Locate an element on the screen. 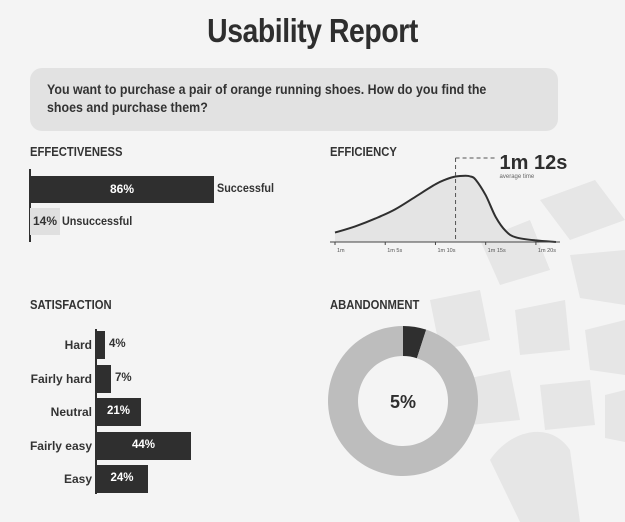 Image resolution: width=625 pixels, height=522 pixels. effectiveness-bar-unsuccessful: 14% is located at coordinates (45, 221).